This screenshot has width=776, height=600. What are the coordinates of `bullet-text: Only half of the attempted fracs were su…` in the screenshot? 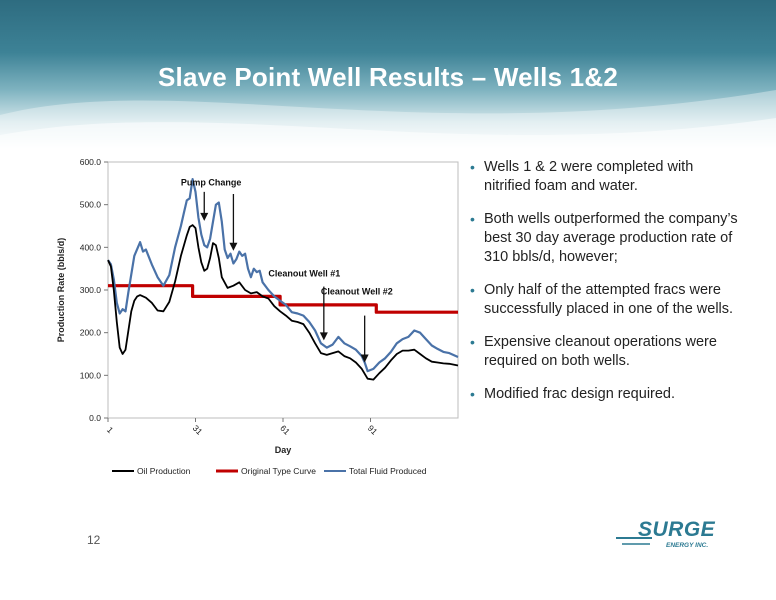 It's located at (609, 299).